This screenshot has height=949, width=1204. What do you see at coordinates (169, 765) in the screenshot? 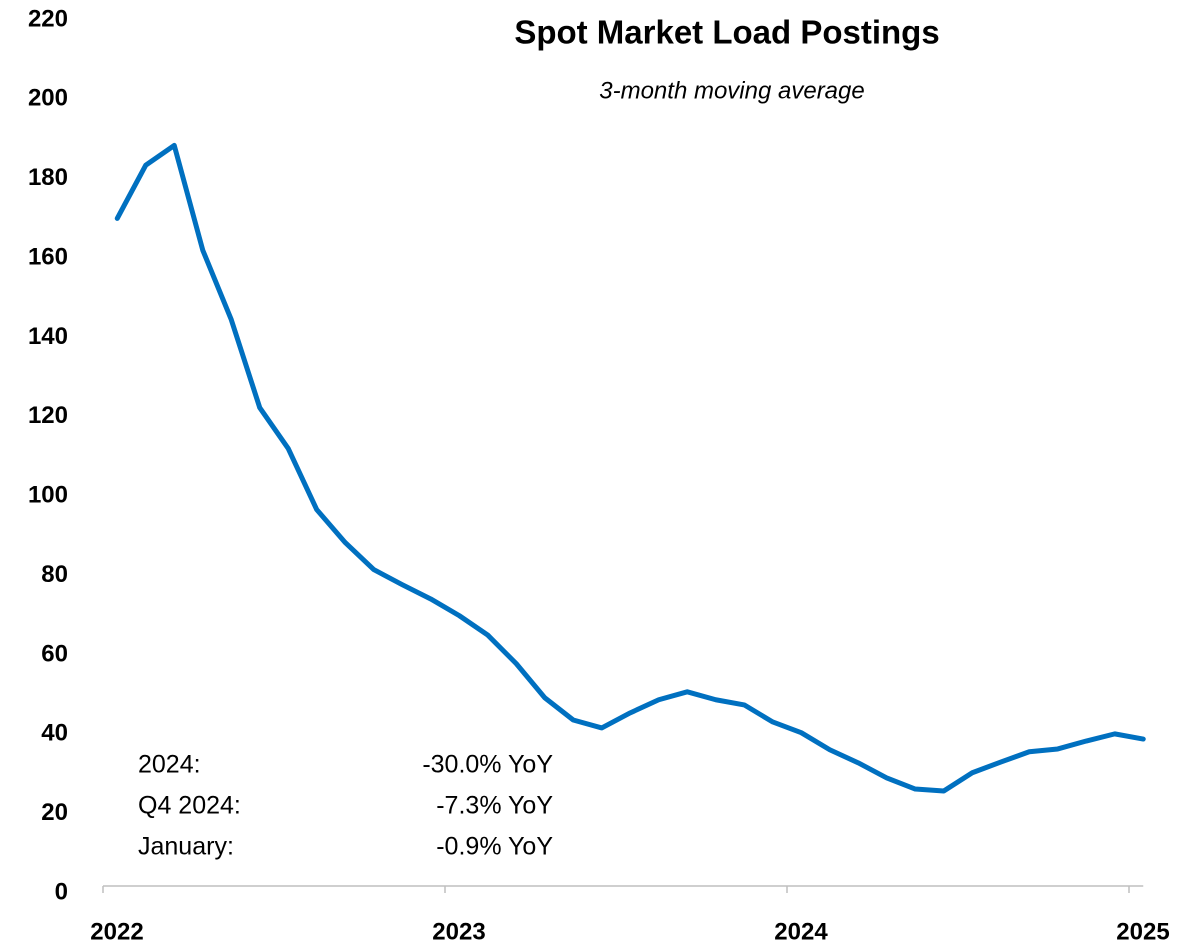
I see `annotation-label: 2024:` at bounding box center [169, 765].